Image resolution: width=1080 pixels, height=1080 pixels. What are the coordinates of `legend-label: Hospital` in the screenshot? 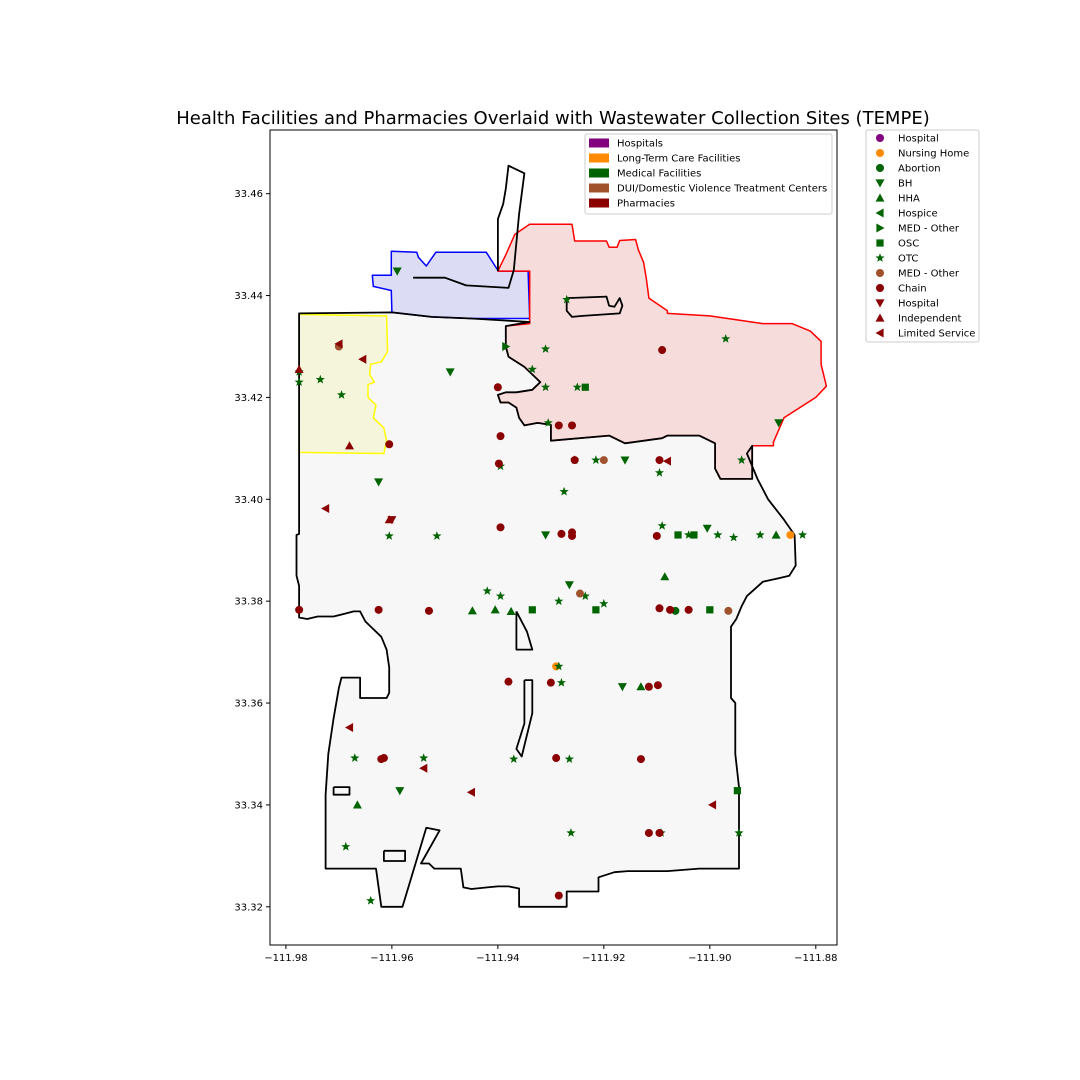 It's located at (918, 304).